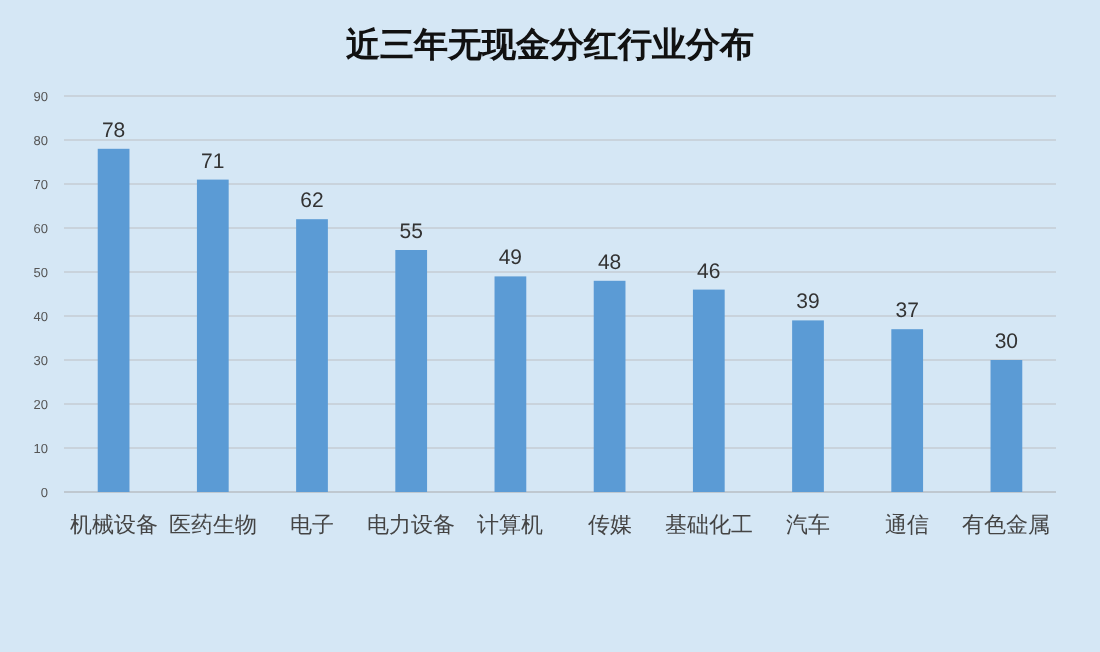 The width and height of the screenshot is (1100, 652). Describe the element at coordinates (609, 526) in the screenshot. I see `x-tick-label: 传媒` at that location.